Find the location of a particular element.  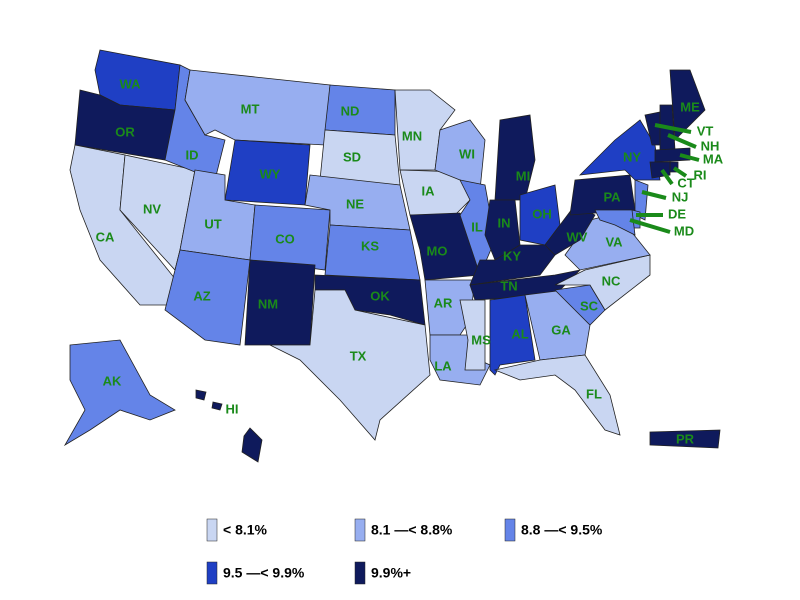

state-label: OK is located at coordinates (380, 295).